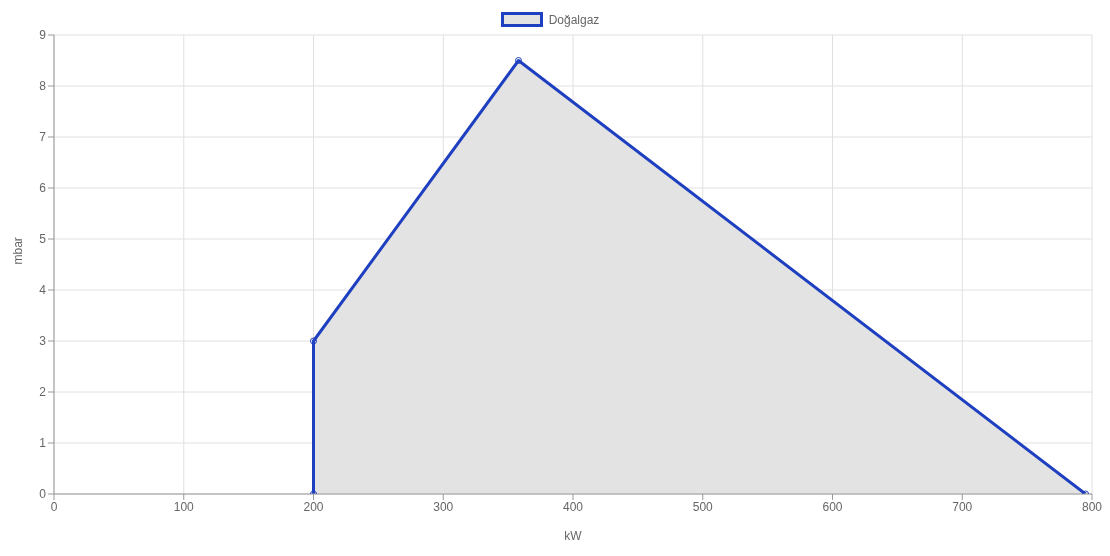 The width and height of the screenshot is (1110, 556). I want to click on x-tick-label: 400, so click(573, 506).